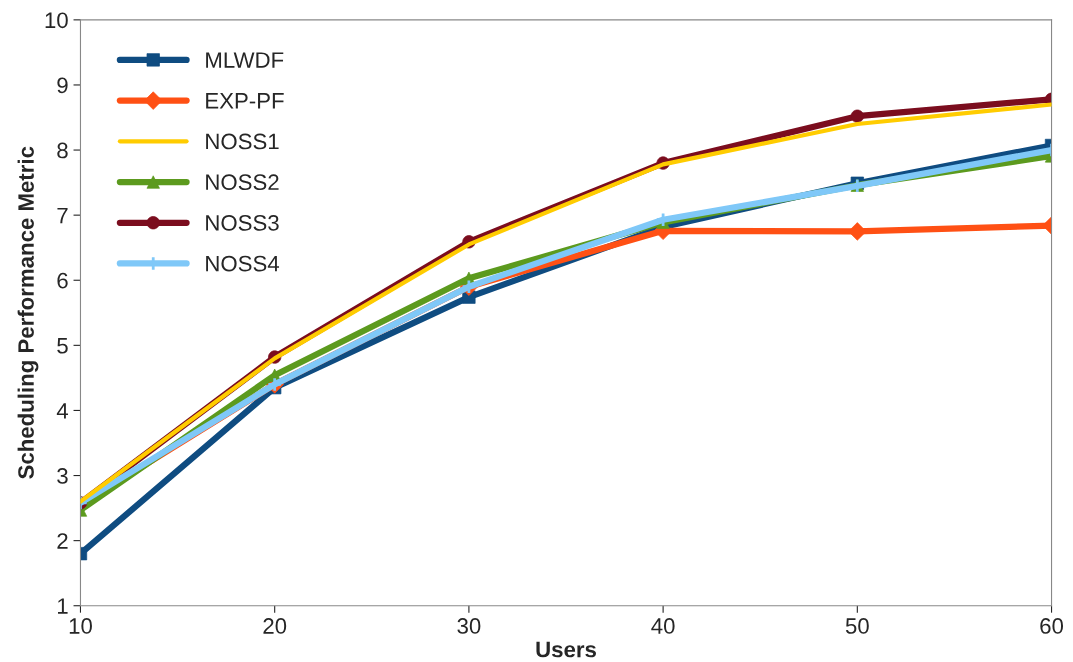  I want to click on legend-label: NOSS2, so click(242, 182).